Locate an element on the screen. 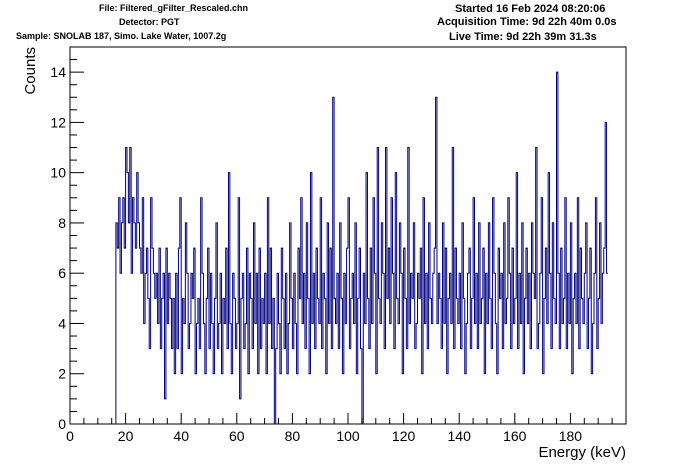 The height and width of the screenshot is (472, 696). x-tick-label: 20 is located at coordinates (126, 436).